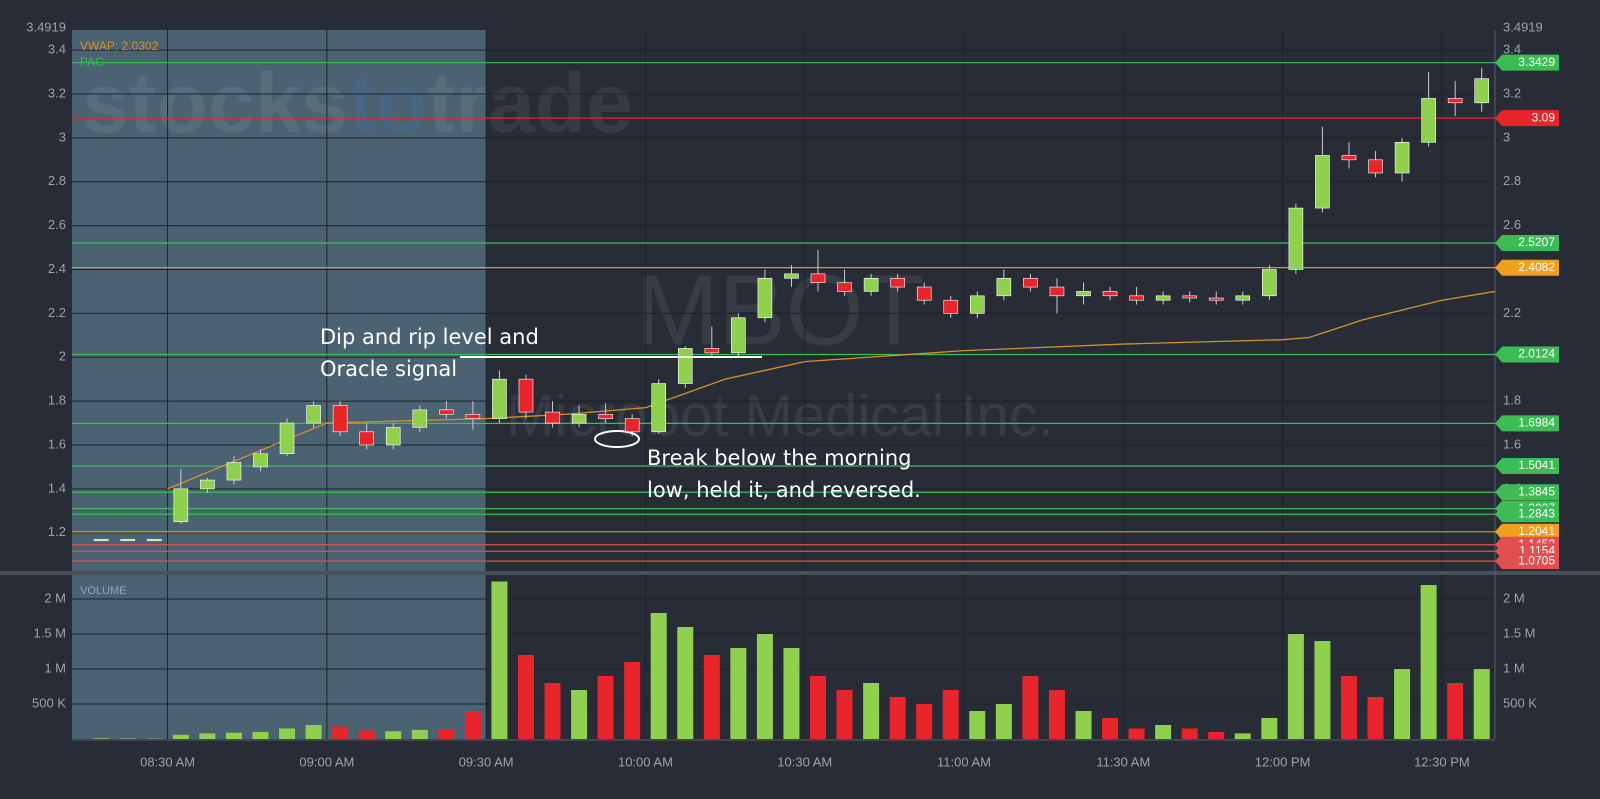 The height and width of the screenshot is (799, 1600). What do you see at coordinates (55, 597) in the screenshot?
I see `volume-tick-label: 2 M` at bounding box center [55, 597].